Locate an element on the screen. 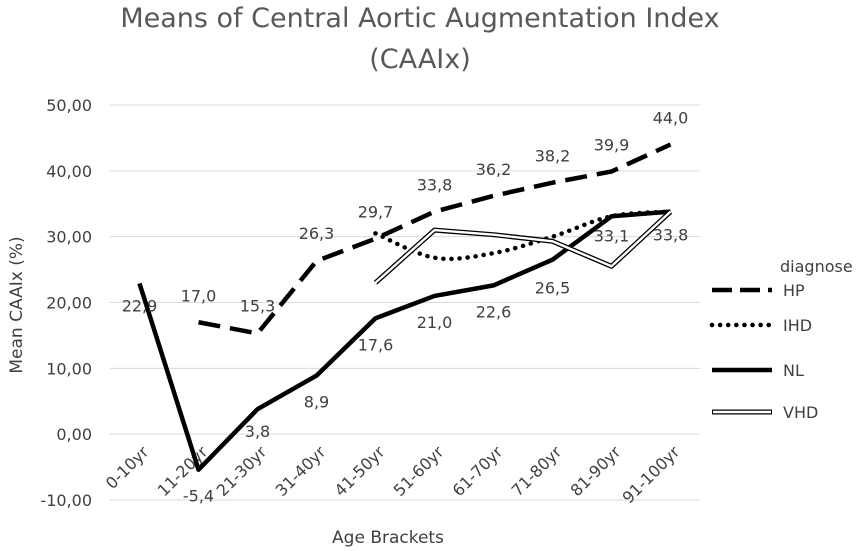 Image resolution: width=864 pixels, height=551 pixels. data-label-nl: 26,5 is located at coordinates (553, 288).